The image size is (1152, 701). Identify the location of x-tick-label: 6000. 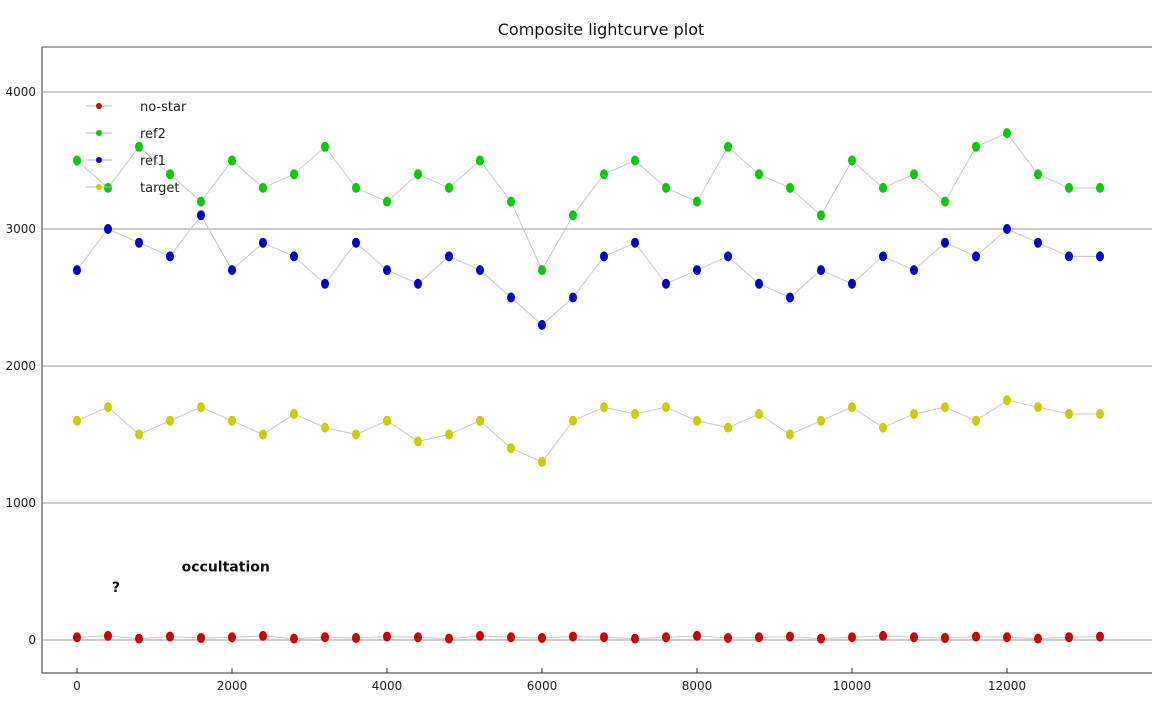
(542, 686).